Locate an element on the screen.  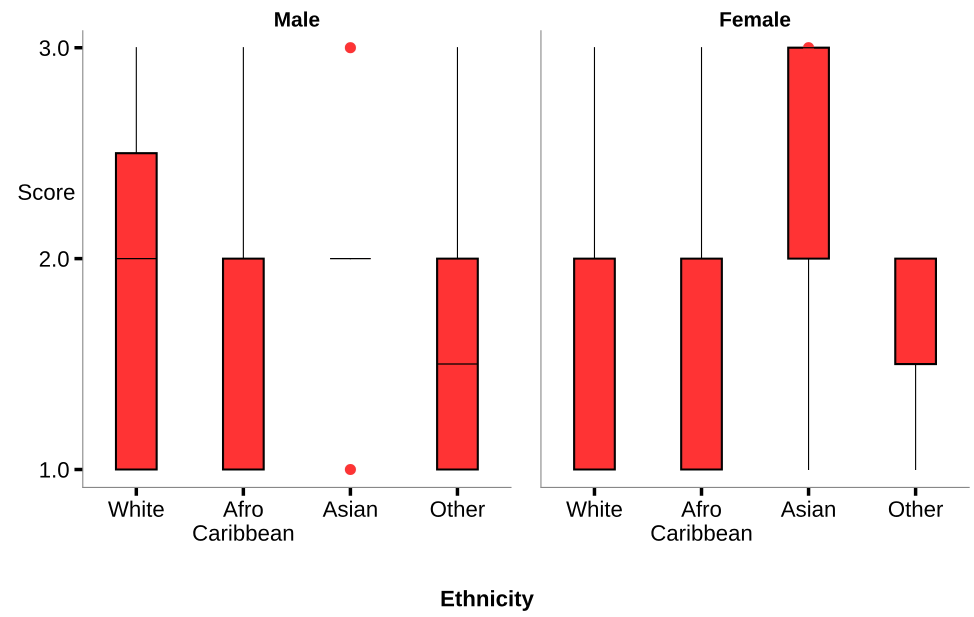
y-axis-title: Score is located at coordinates (46, 192).